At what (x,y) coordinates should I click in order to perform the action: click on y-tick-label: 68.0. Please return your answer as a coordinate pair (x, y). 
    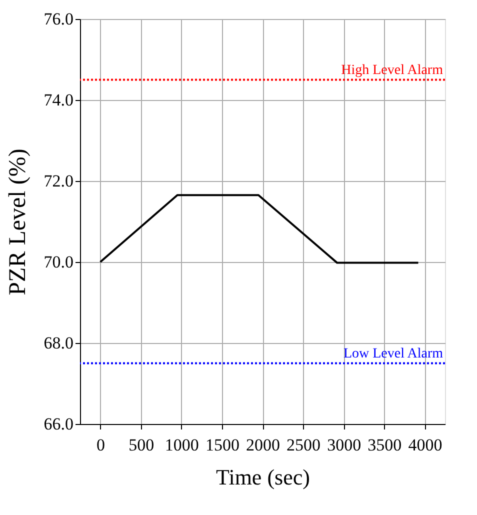
    Looking at the image, I should click on (59, 343).